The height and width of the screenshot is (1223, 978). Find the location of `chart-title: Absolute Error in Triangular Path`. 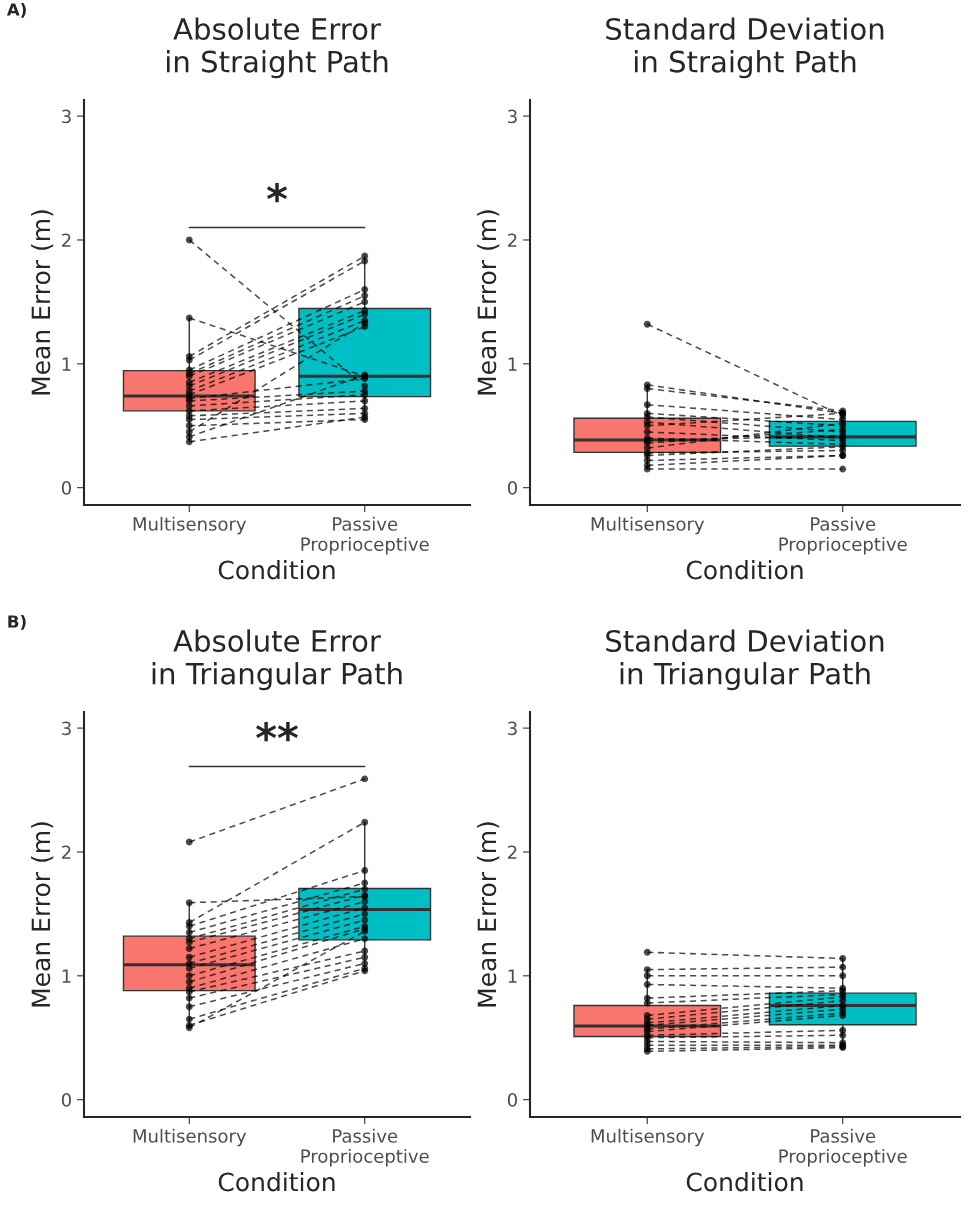

chart-title: Absolute Error in Triangular Path is located at coordinates (277, 660).